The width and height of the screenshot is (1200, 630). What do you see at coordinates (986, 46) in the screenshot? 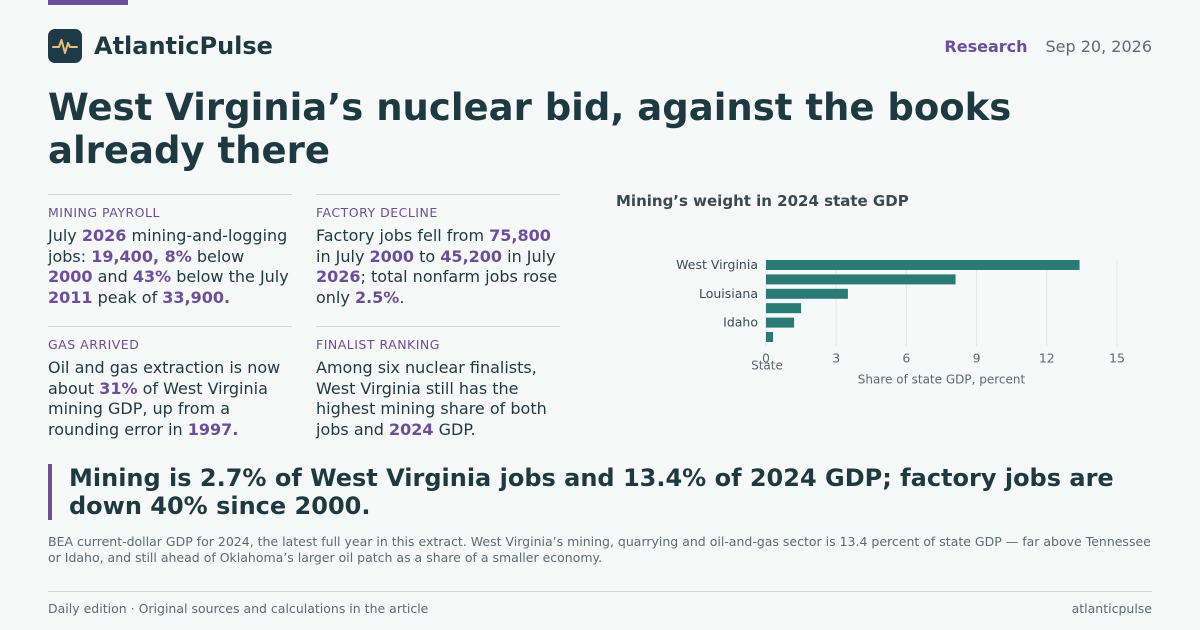
I see `section-link: Research` at bounding box center [986, 46].